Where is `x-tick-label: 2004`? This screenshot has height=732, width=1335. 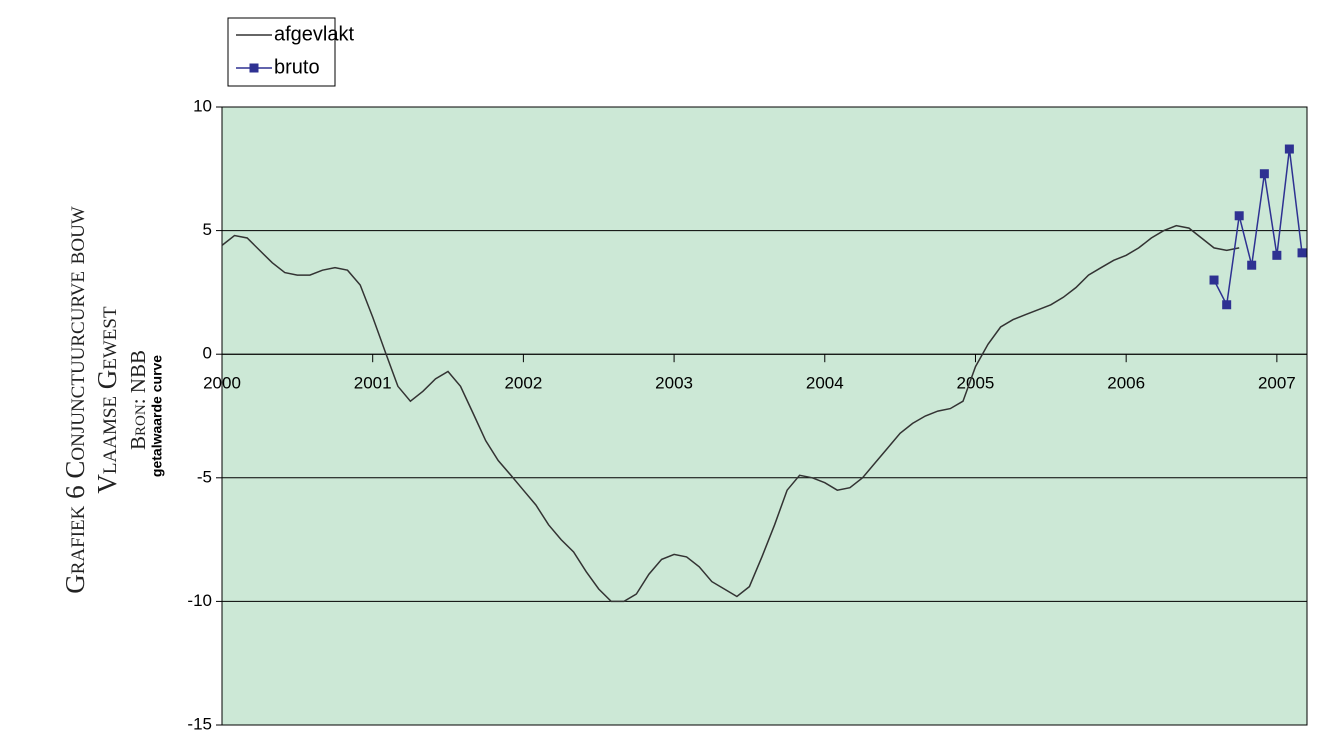
x-tick-label: 2004 is located at coordinates (825, 383).